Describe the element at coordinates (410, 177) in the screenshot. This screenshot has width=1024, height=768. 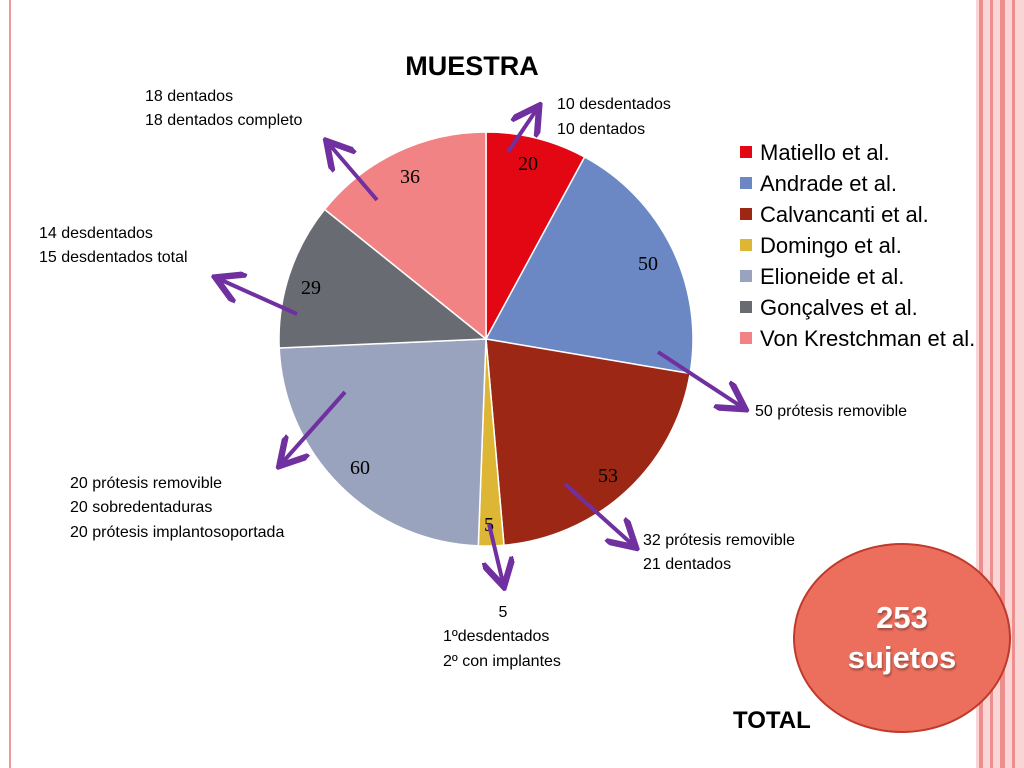
I see `data-label-7: 36` at that location.